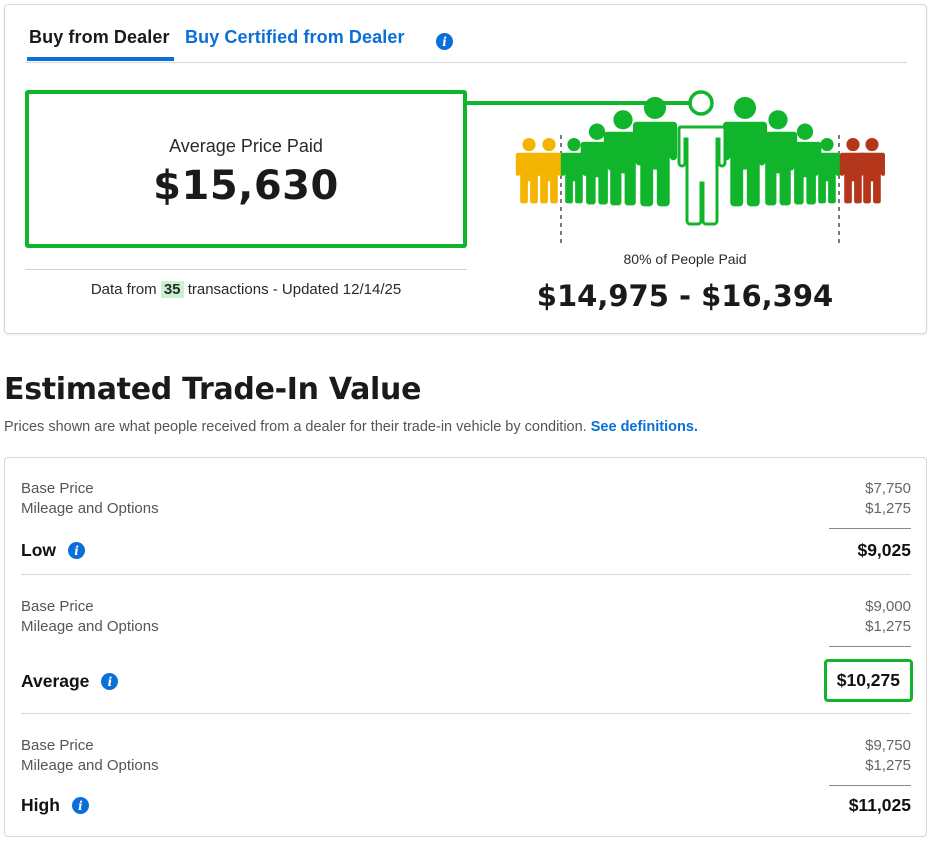 This screenshot has width=935, height=844. What do you see at coordinates (55, 681) in the screenshot?
I see `tier-name: Average` at bounding box center [55, 681].